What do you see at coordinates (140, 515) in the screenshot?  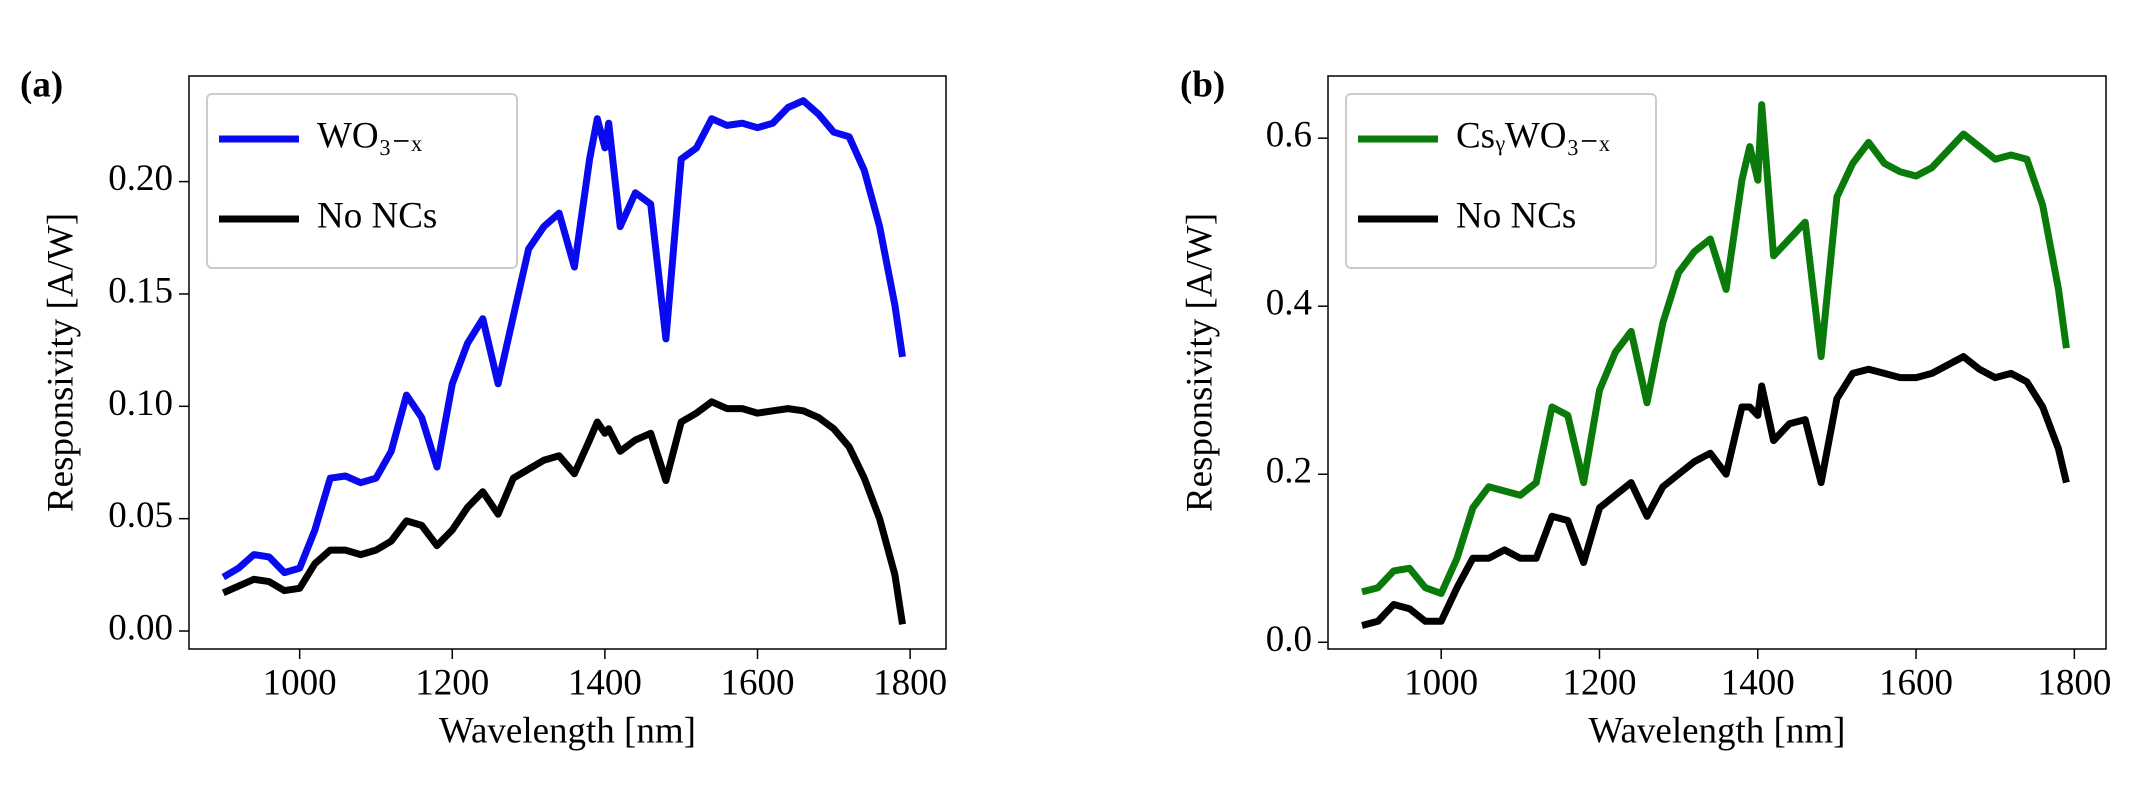 I see `y-tick-label: 0.05` at bounding box center [140, 515].